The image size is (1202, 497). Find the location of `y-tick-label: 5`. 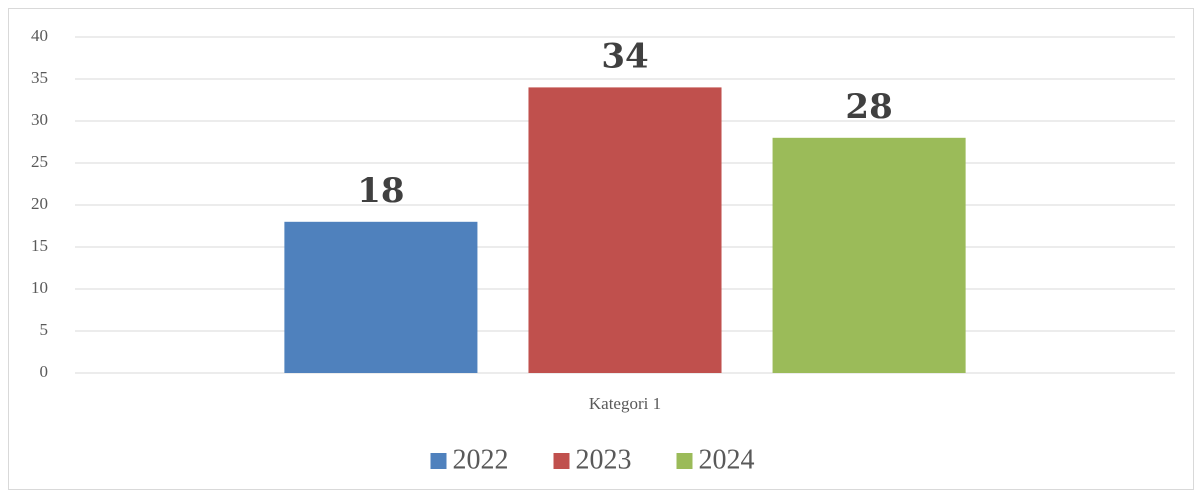

y-tick-label: 5 is located at coordinates (44, 329).